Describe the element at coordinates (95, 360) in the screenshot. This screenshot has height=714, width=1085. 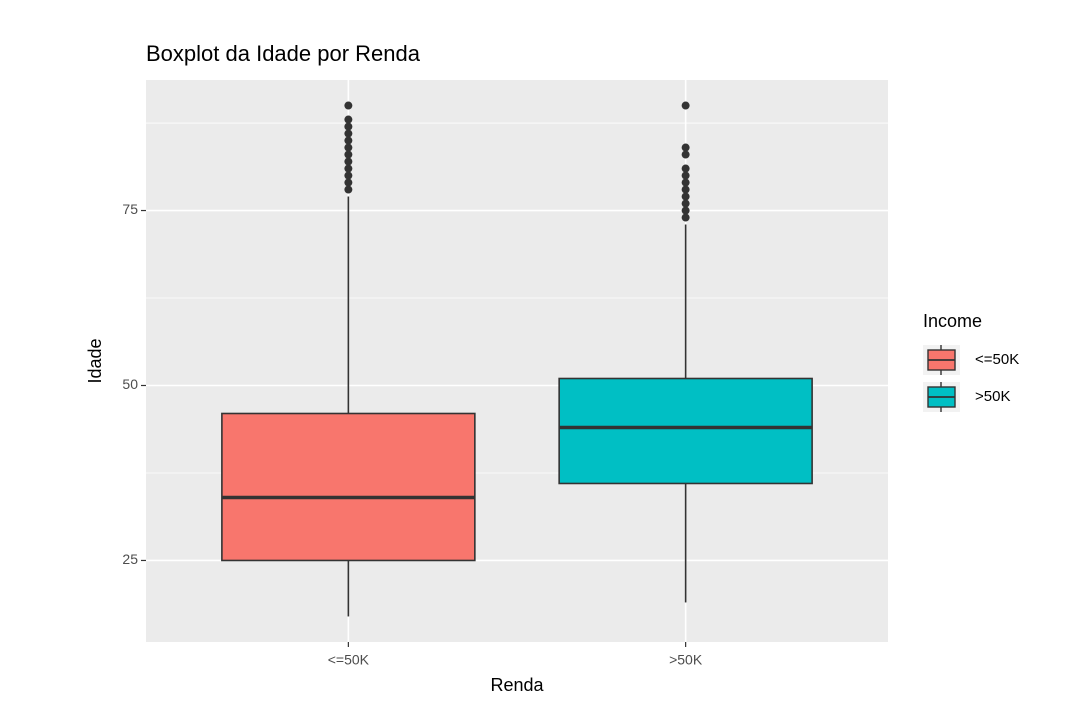
I see `y-axis-title: Idade` at that location.